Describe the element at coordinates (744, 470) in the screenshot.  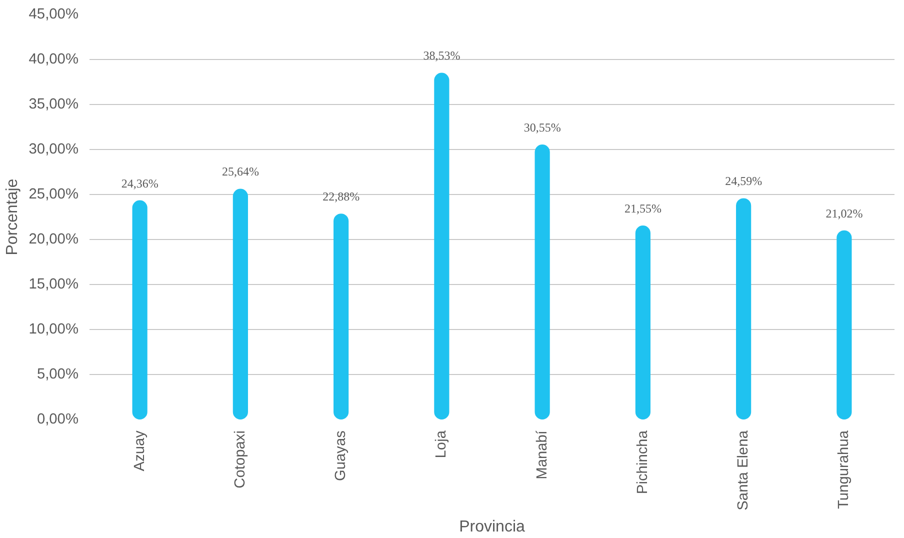
I see `x-tick-label: Santa Elena` at that location.